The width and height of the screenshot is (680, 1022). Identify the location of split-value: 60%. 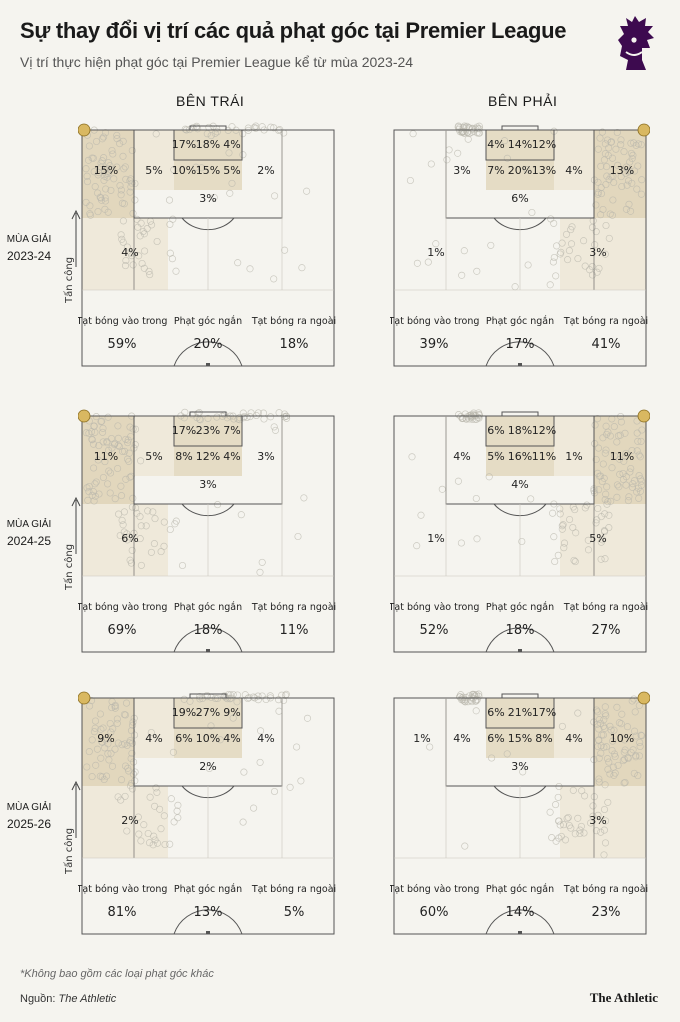
(434, 912).